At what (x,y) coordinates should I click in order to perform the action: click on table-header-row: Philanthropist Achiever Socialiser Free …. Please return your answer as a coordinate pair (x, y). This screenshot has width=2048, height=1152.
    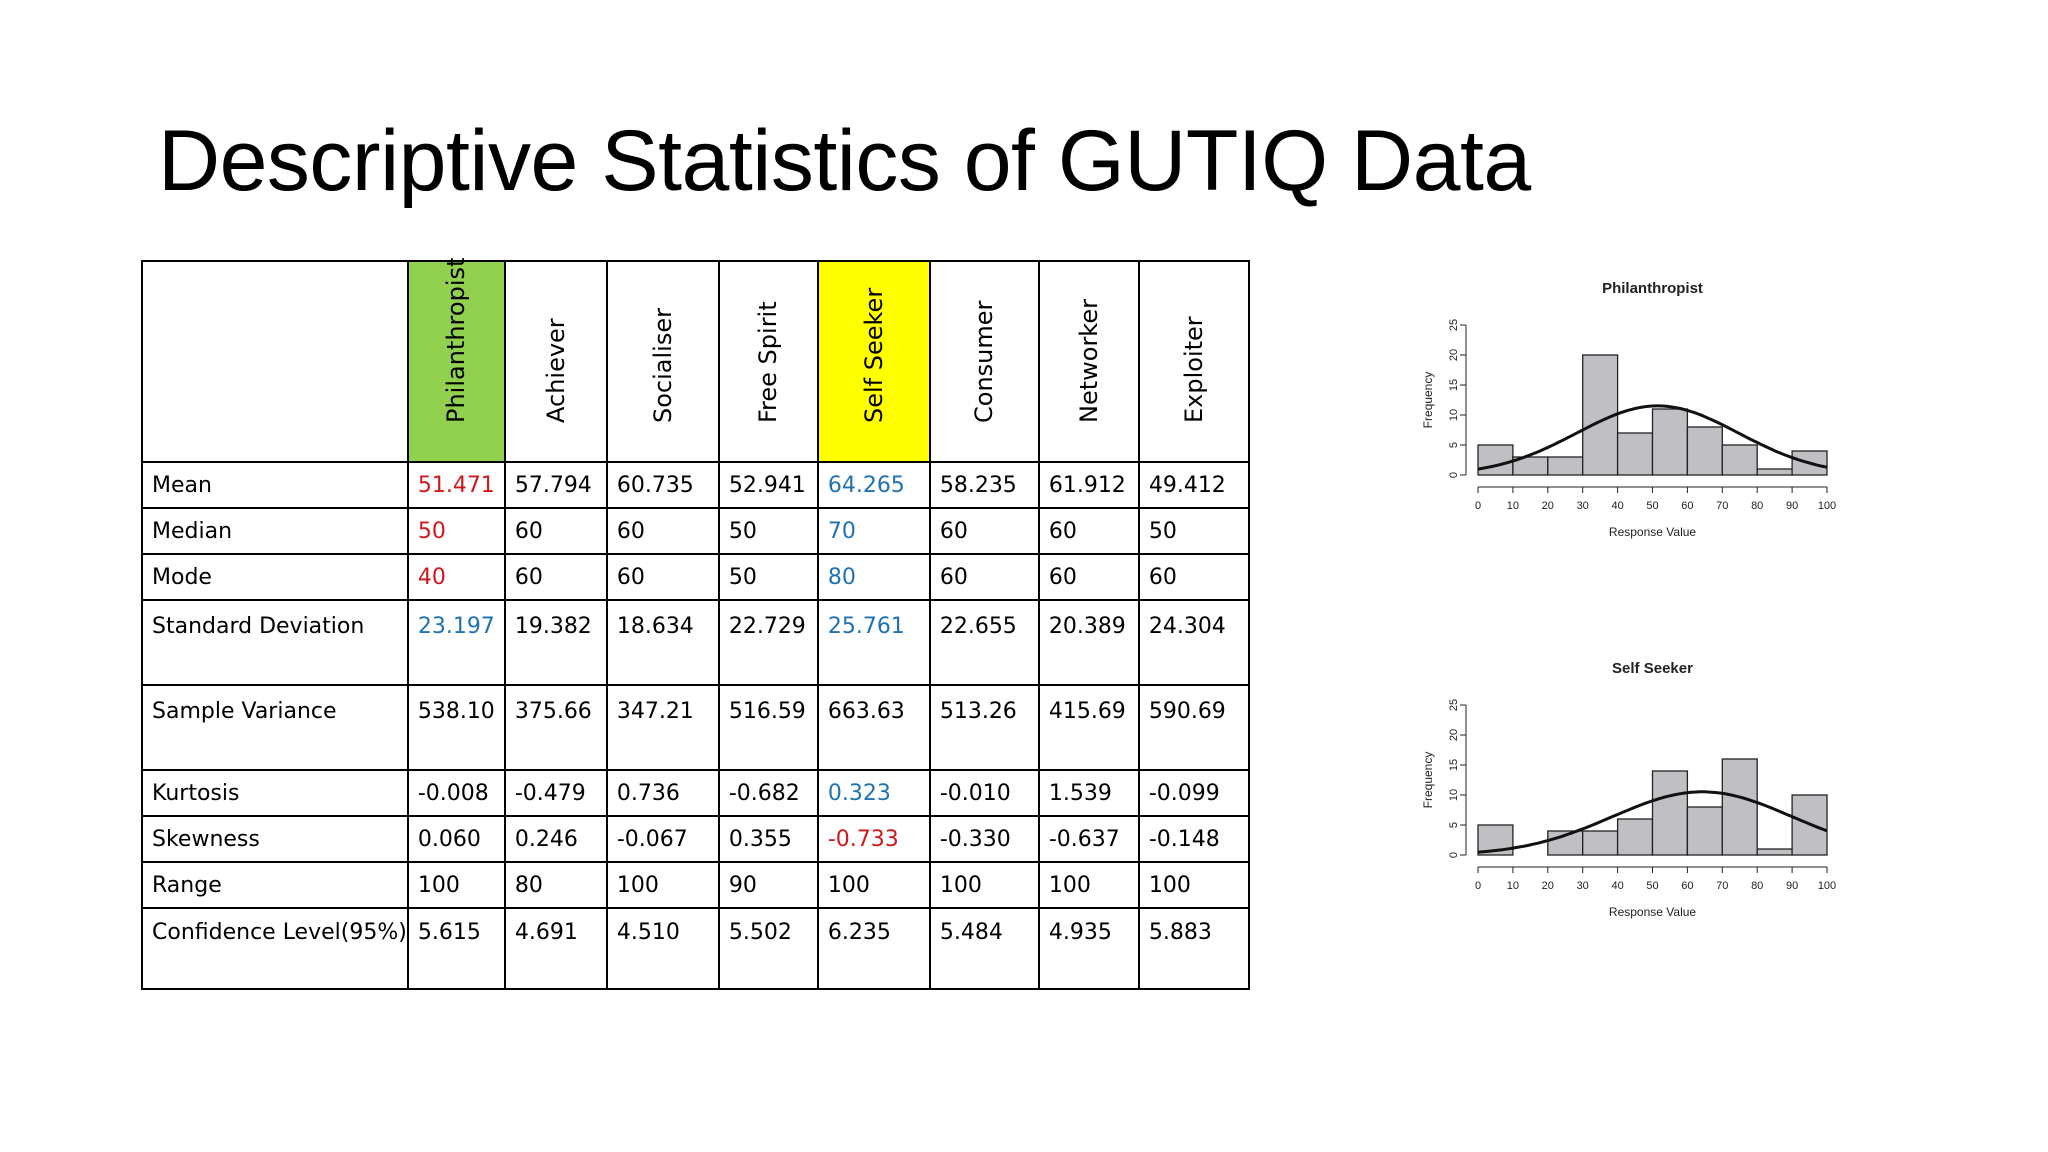
    Looking at the image, I should click on (695, 360).